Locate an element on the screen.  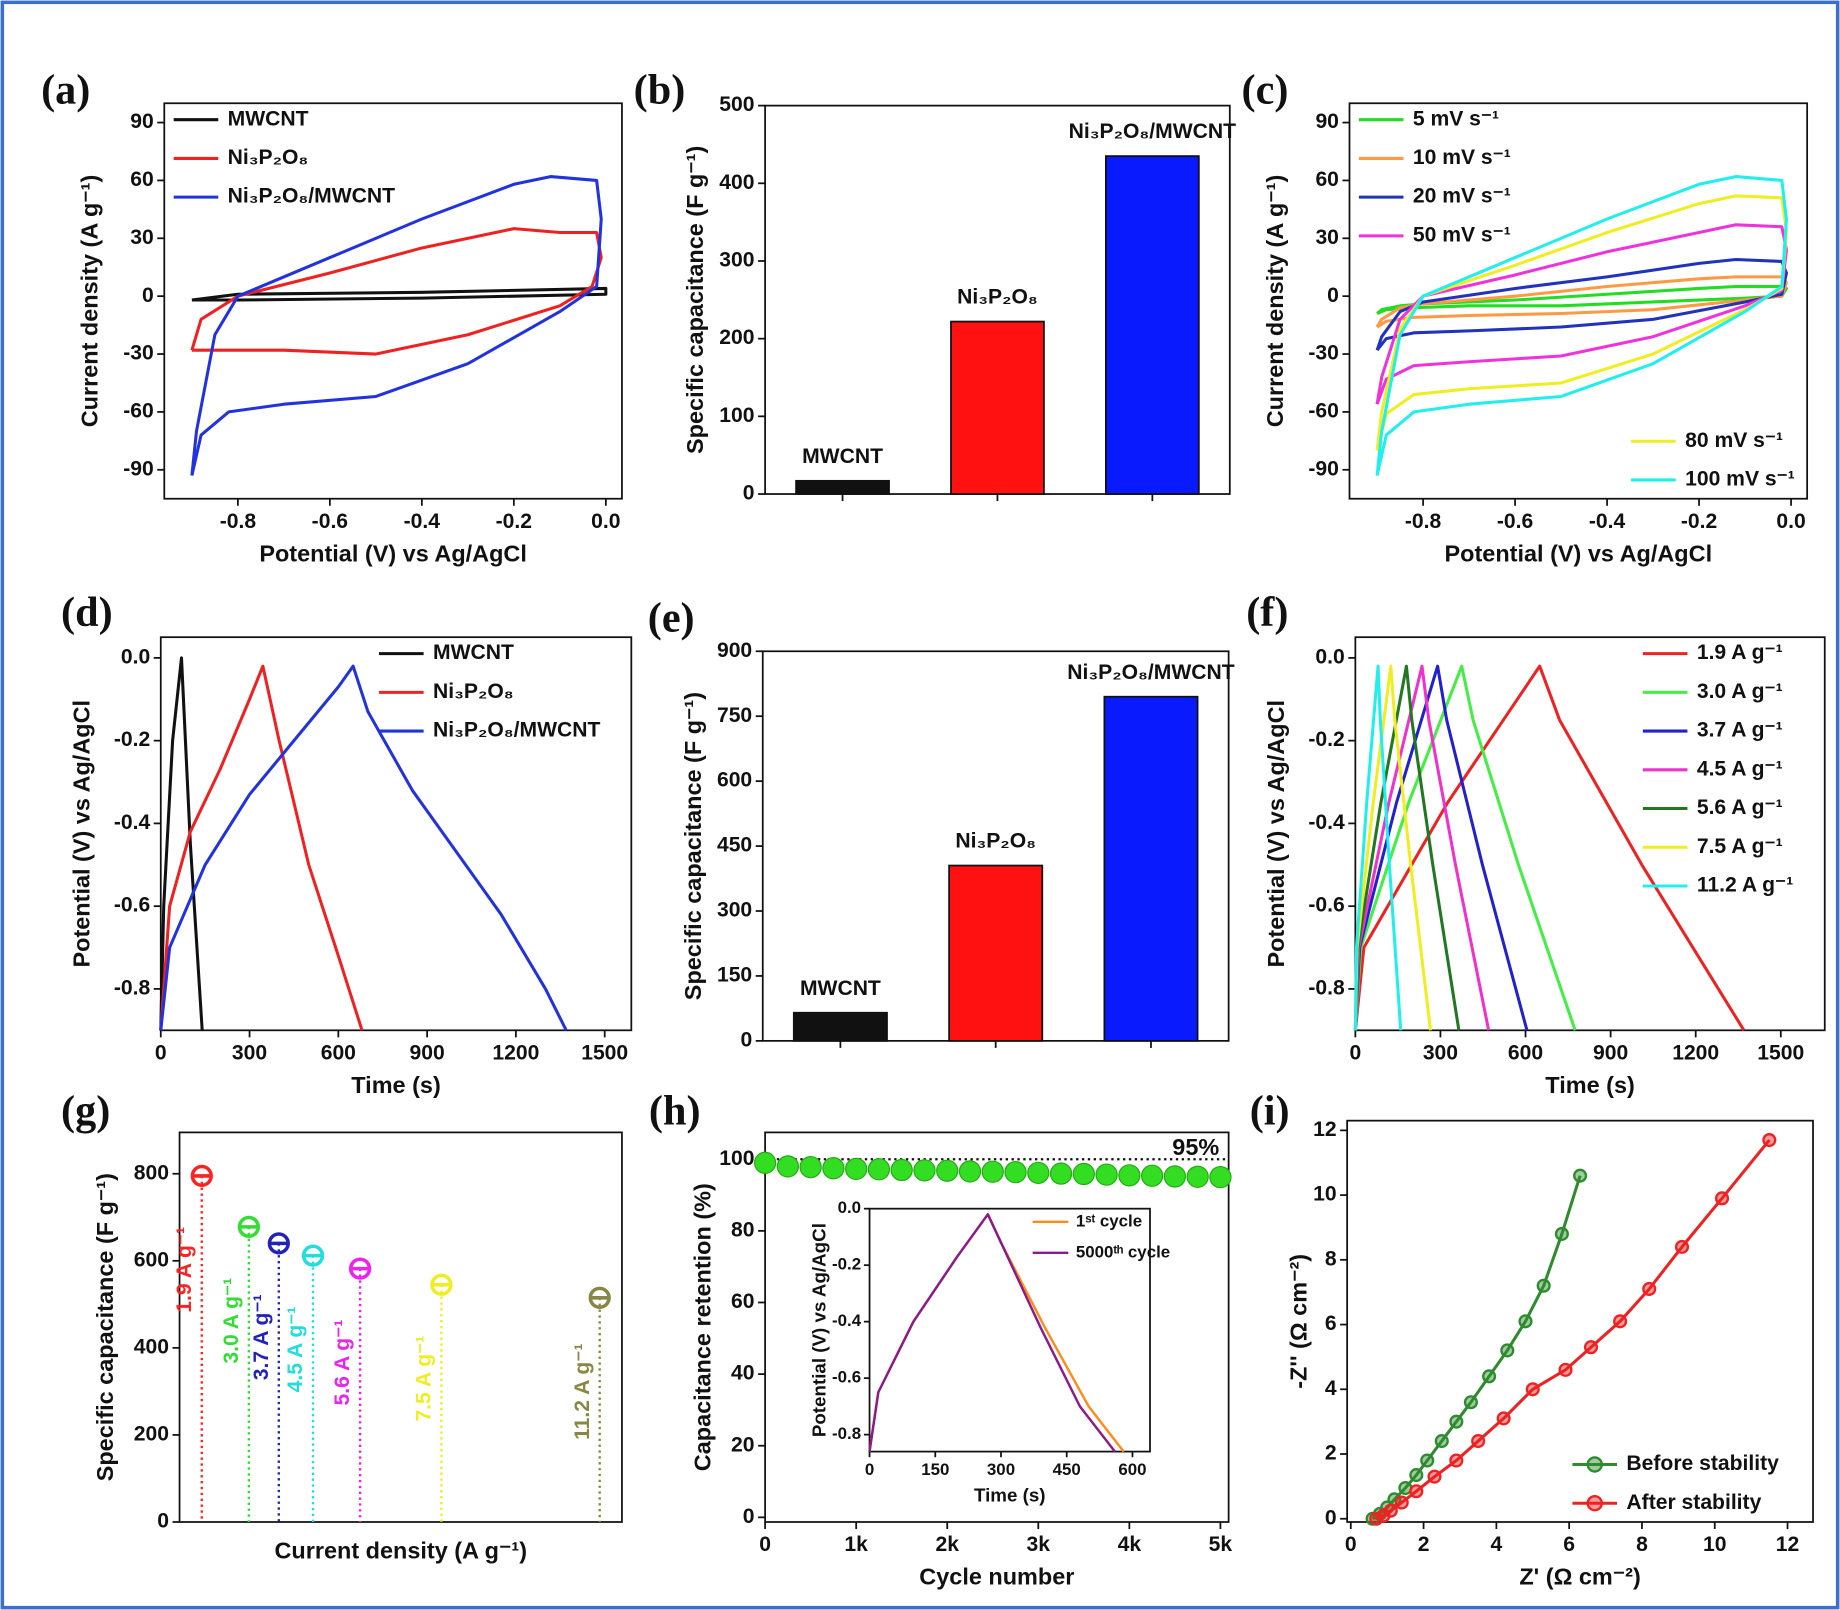
legend-label: Ni₃P₂O₈ is located at coordinates (473, 691).